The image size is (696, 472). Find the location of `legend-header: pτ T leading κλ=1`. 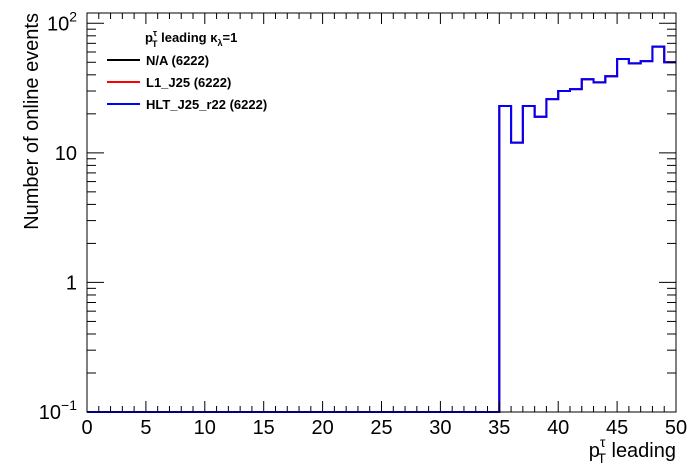

legend-header: pτ T leading κλ=1 is located at coordinates (191, 38).